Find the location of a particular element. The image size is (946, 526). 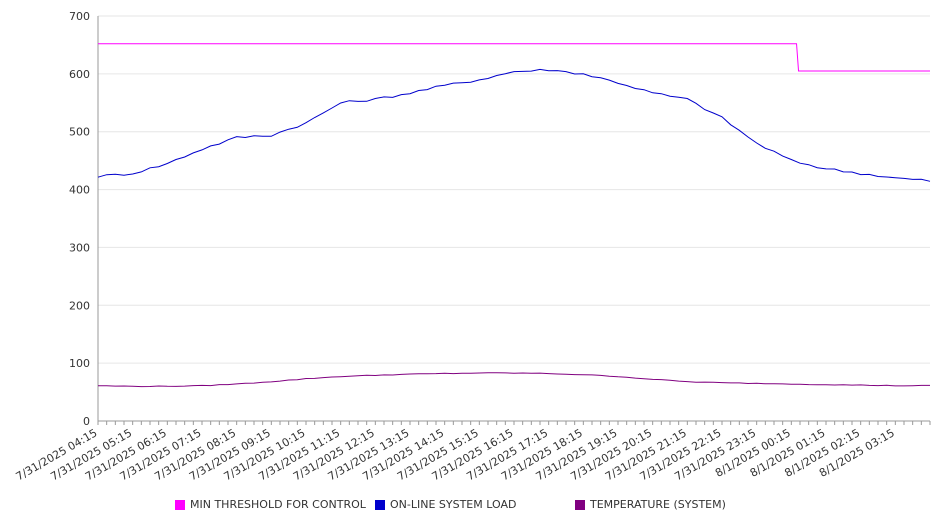

legend-label: ON-LINE SYSTEM LOAD is located at coordinates (453, 504).